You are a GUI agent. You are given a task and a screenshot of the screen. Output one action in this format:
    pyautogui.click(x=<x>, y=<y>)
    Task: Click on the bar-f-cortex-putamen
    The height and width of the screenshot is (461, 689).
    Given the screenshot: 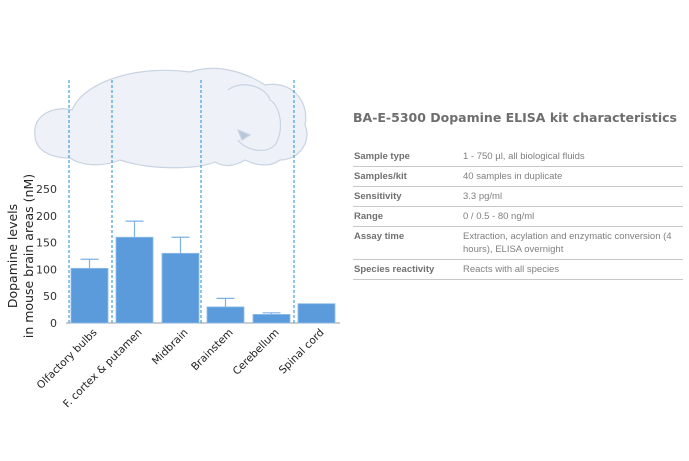 What is the action you would take?
    pyautogui.click(x=134, y=280)
    